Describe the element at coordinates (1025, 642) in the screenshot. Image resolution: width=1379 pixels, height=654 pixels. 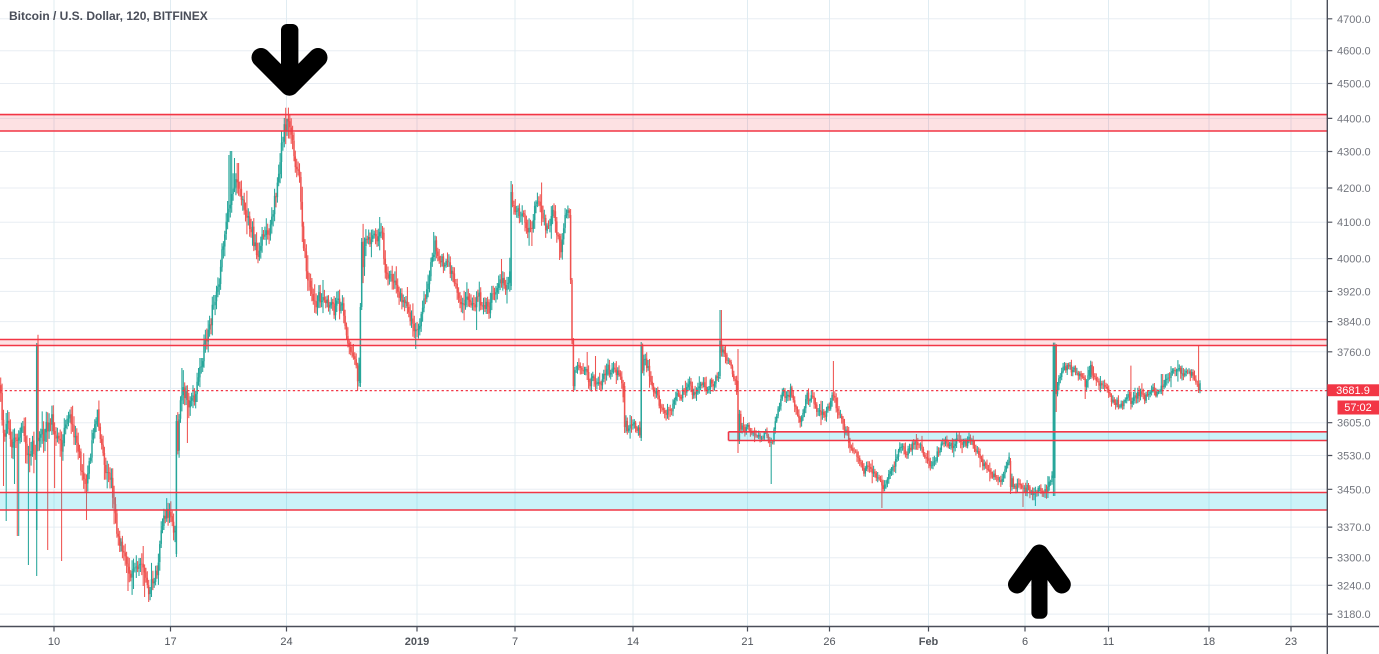
I see `svg-text: 6` at that location.